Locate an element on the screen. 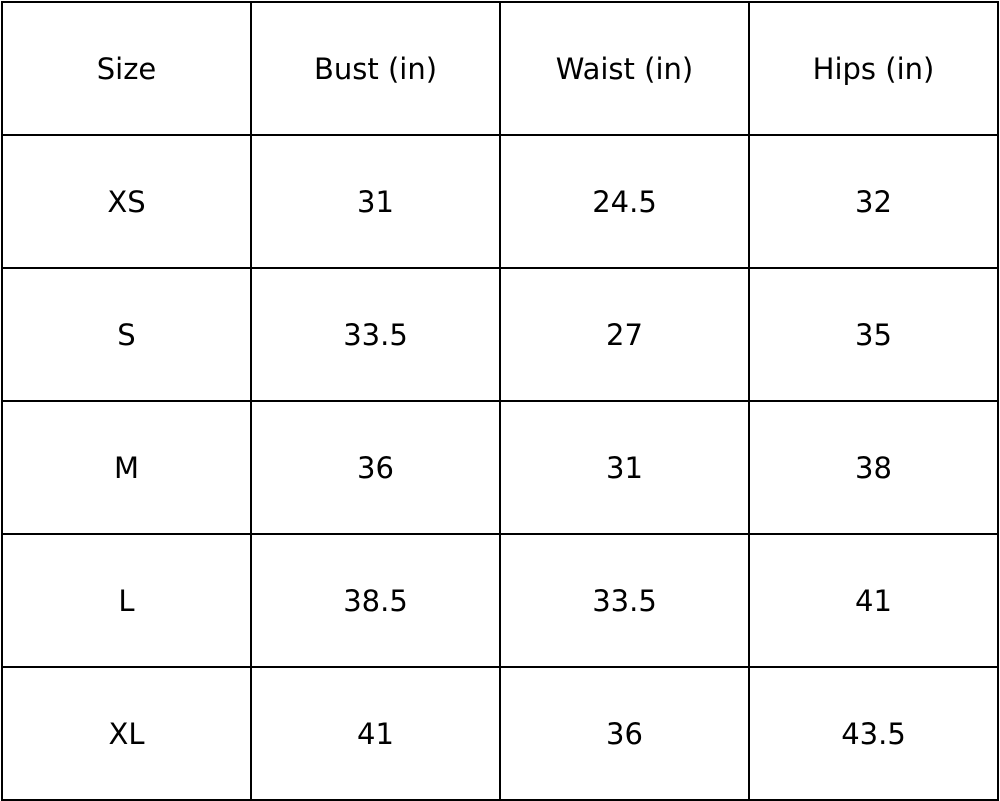 The height and width of the screenshot is (801, 1000). table-cell: S is located at coordinates (126, 334).